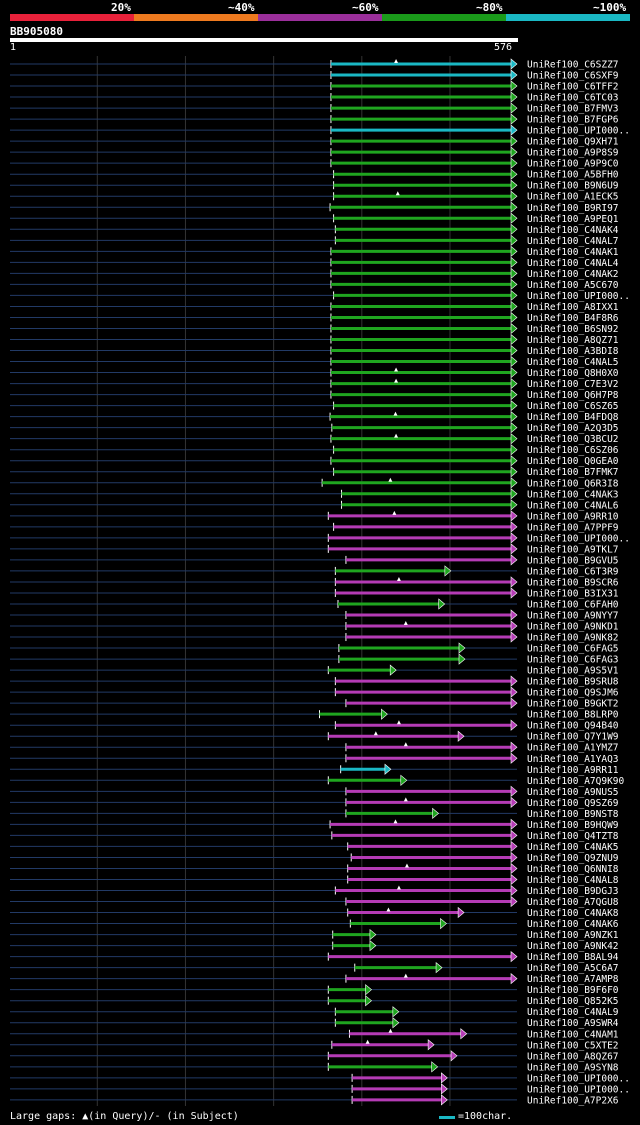  What do you see at coordinates (573, 715) in the screenshot?
I see `hit-label: UniRef100_B8LRP0` at bounding box center [573, 715].